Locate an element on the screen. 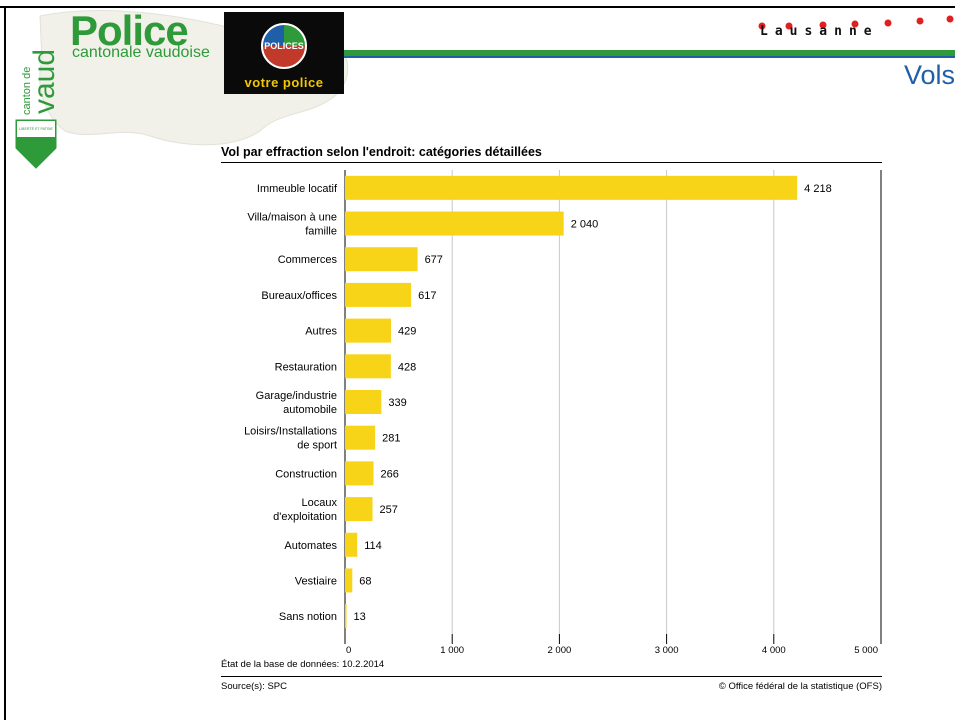 This screenshot has width=955, height=720. data-label: 428 is located at coordinates (407, 367).